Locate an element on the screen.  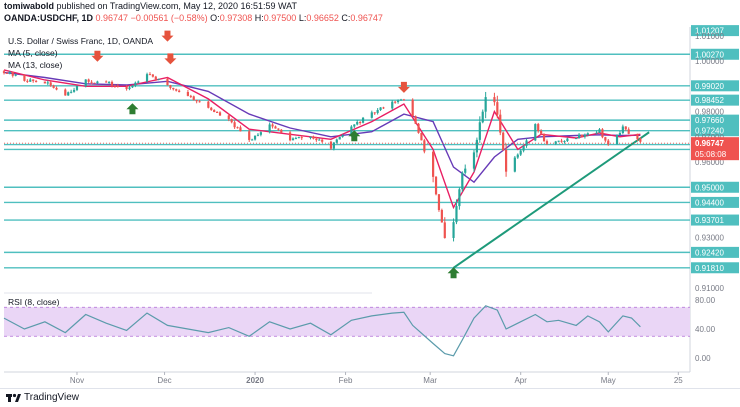
ma-slow-legend: MA (13, close) is located at coordinates (35, 65).